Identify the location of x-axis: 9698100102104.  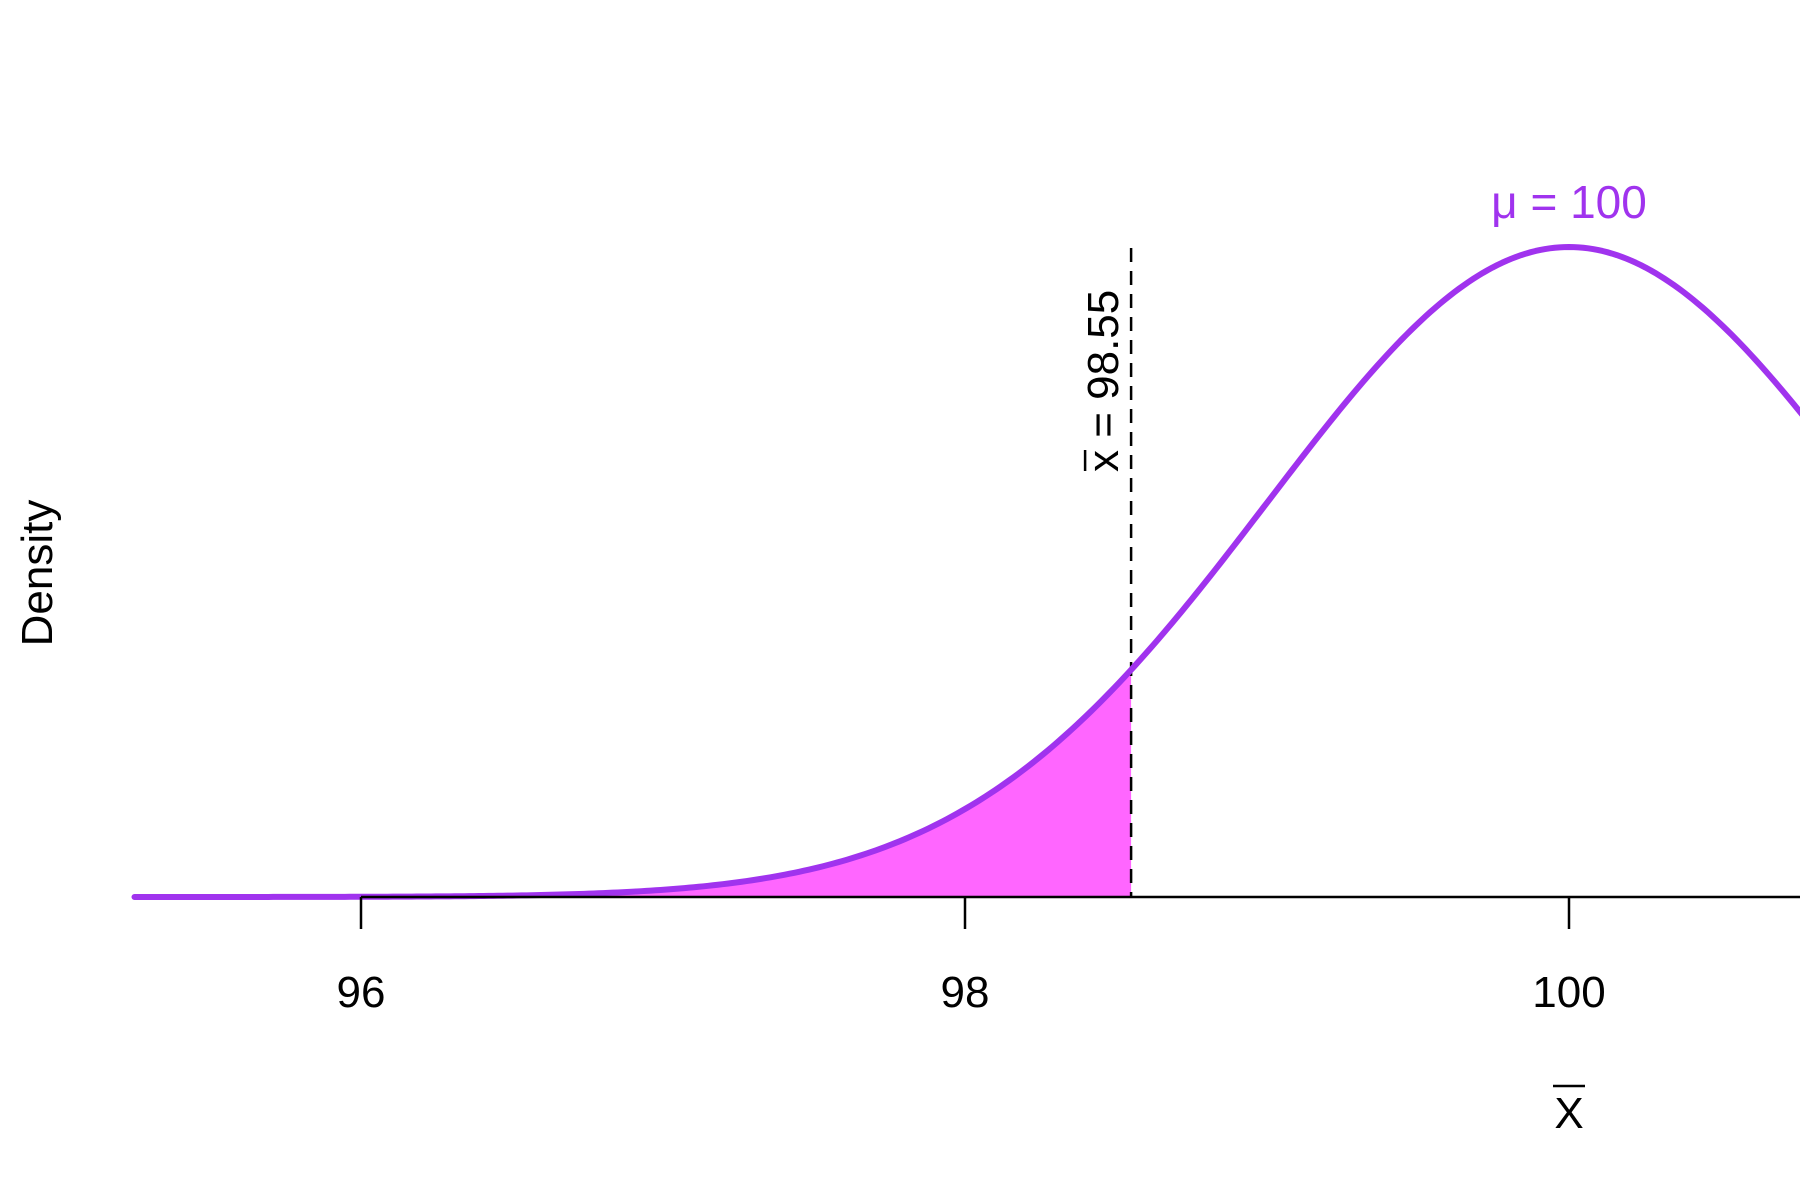
(1068, 956).